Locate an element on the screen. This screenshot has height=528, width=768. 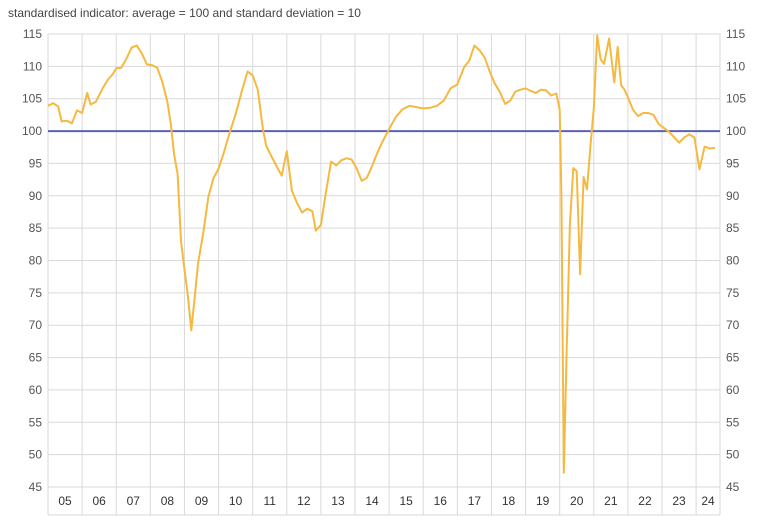
y-tick-label-left: 95 is located at coordinates (36, 163).